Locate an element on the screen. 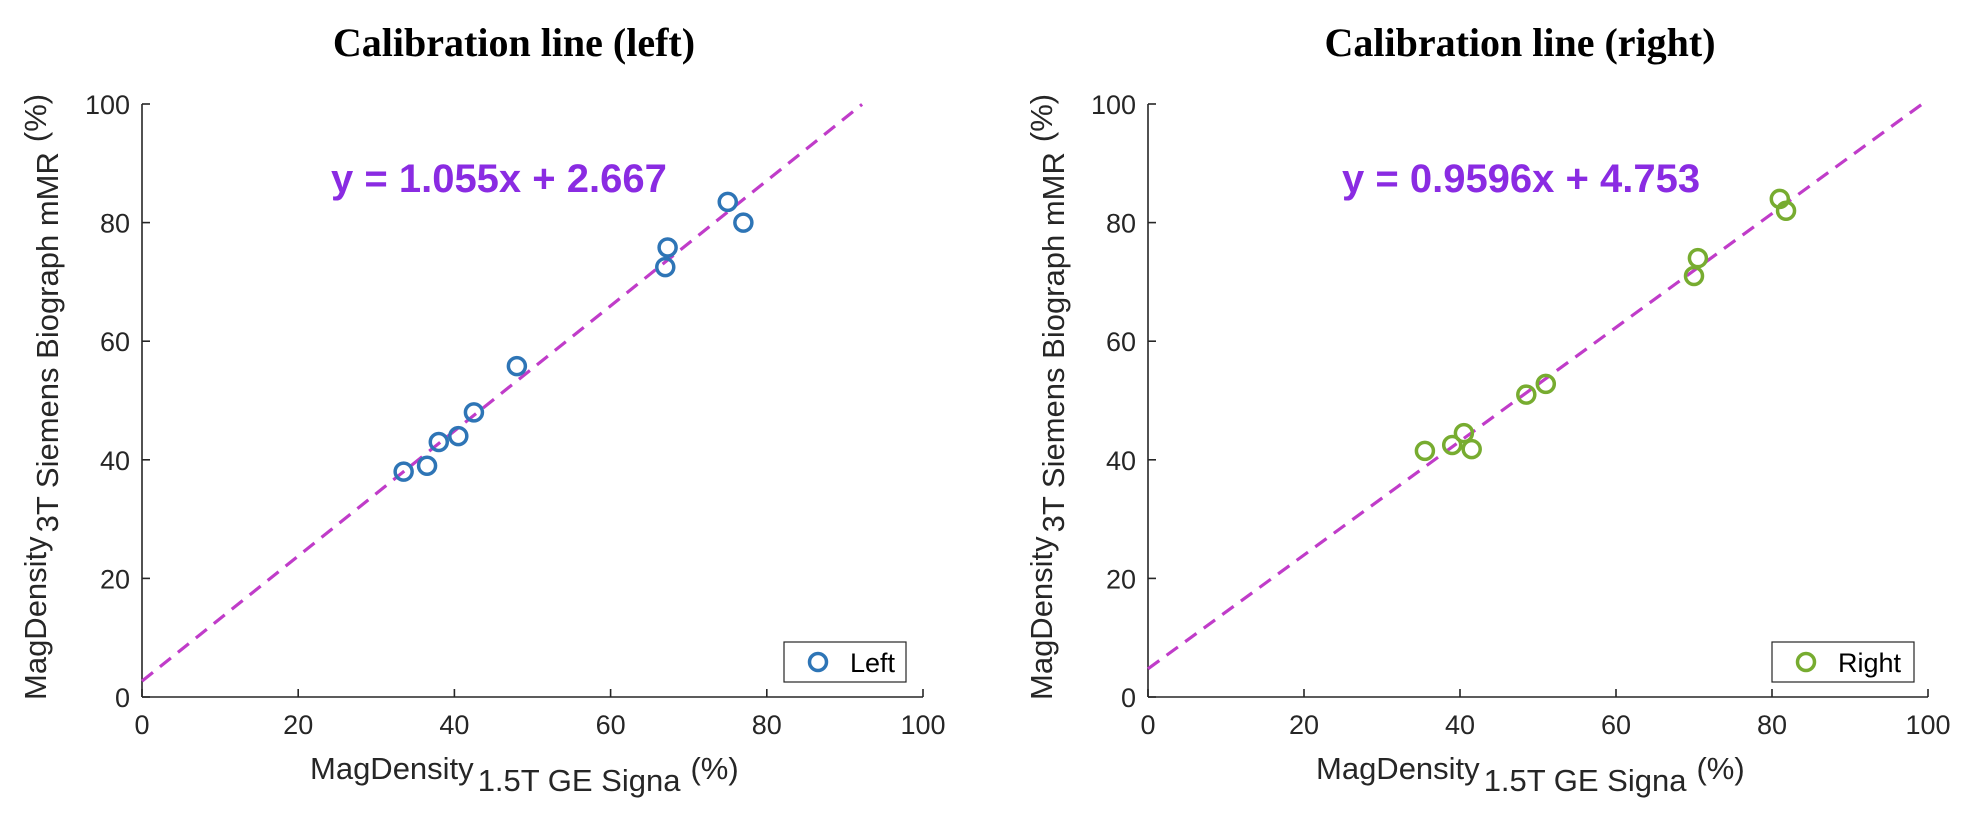 The width and height of the screenshot is (1966, 816). fit-equation-label: y = 0.9596x + 4.753 is located at coordinates (1521, 179).